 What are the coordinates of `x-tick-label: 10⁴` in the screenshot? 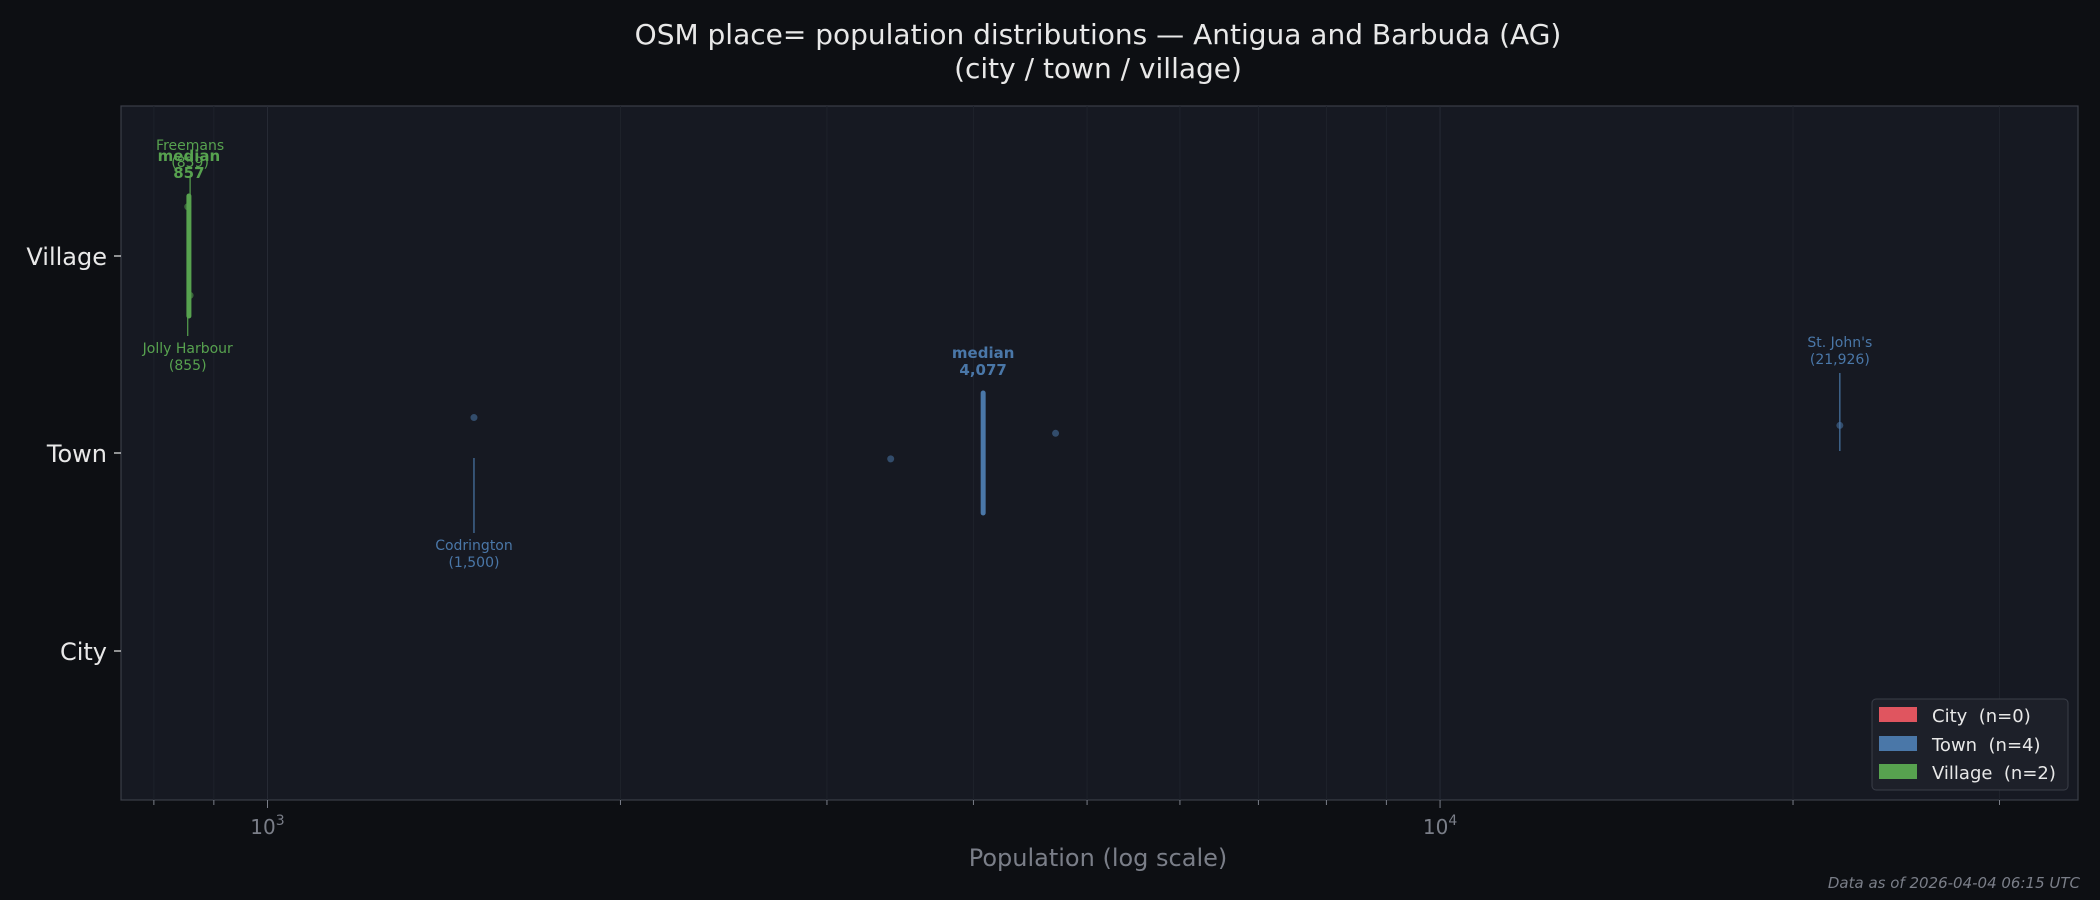 It's located at (1440, 826).